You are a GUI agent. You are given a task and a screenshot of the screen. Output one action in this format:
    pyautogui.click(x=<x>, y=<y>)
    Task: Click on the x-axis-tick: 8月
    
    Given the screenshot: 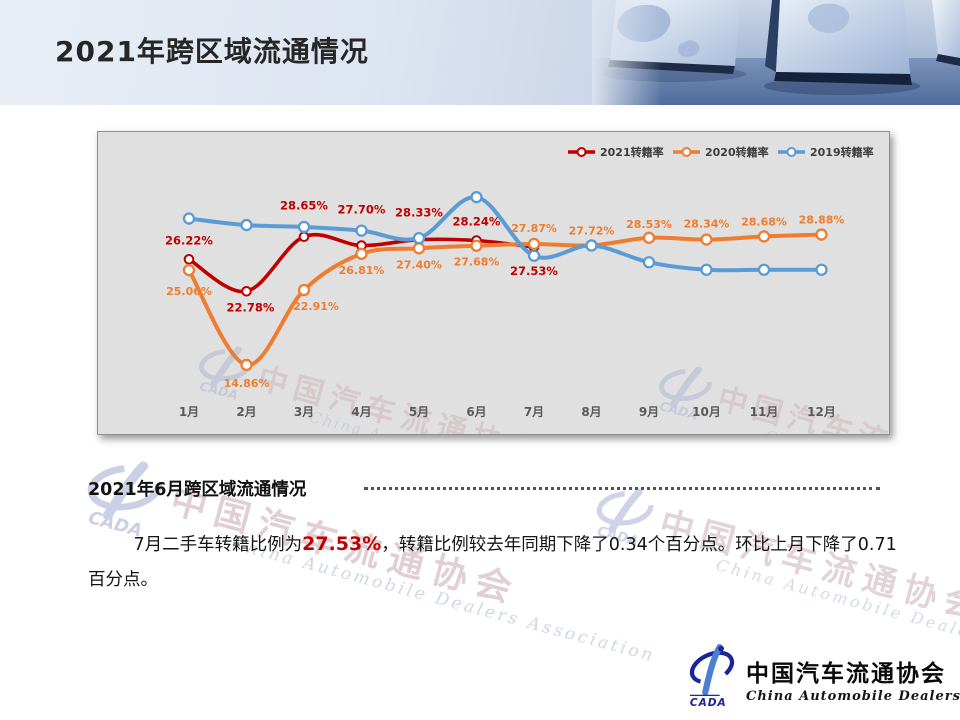 What is the action you would take?
    pyautogui.click(x=591, y=412)
    